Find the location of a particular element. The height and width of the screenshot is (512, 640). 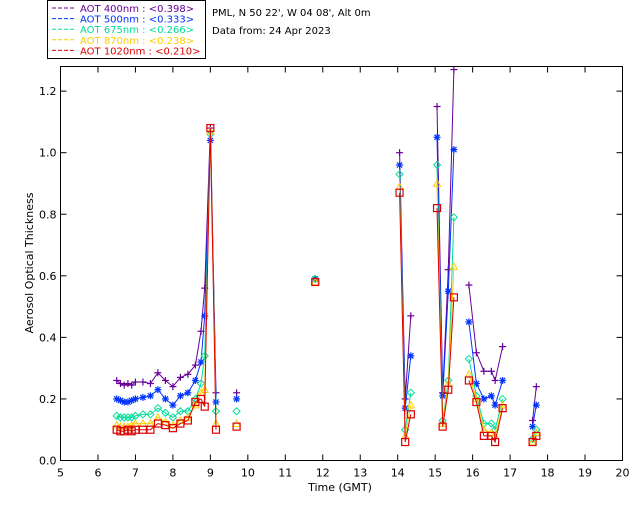

x-tick-label-6: 6 is located at coordinates (97, 473).